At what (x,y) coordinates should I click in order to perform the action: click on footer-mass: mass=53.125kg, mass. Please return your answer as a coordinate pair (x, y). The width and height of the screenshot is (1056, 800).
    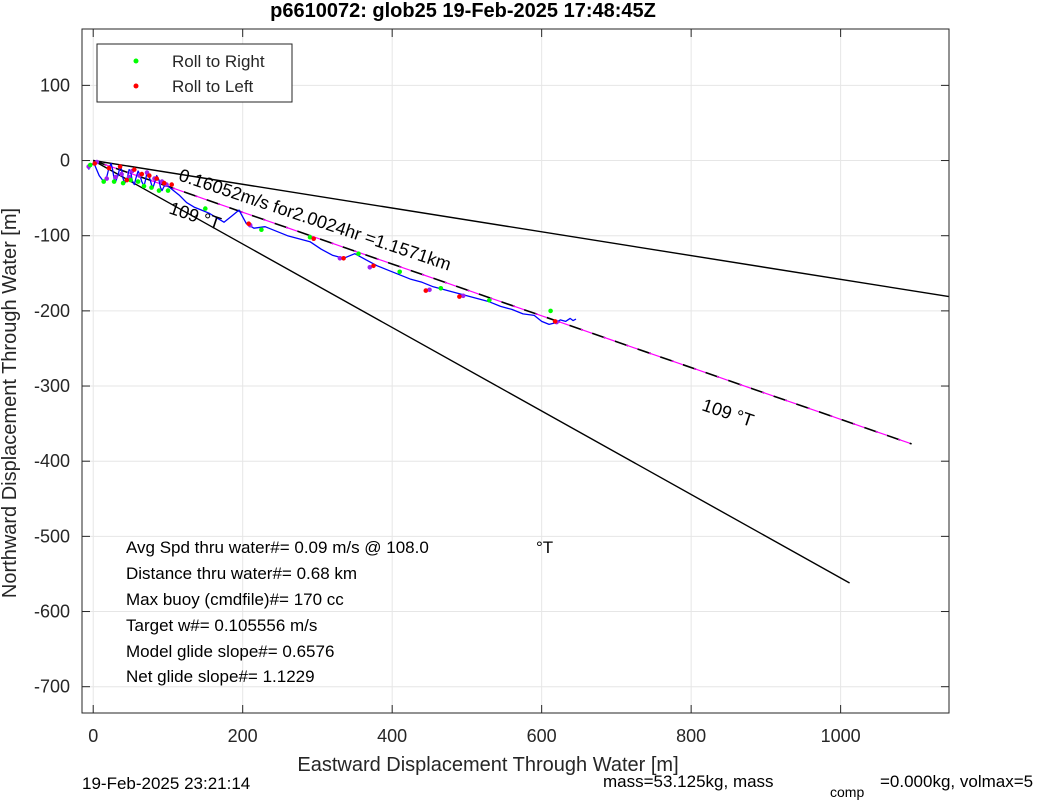
    Looking at the image, I should click on (688, 781).